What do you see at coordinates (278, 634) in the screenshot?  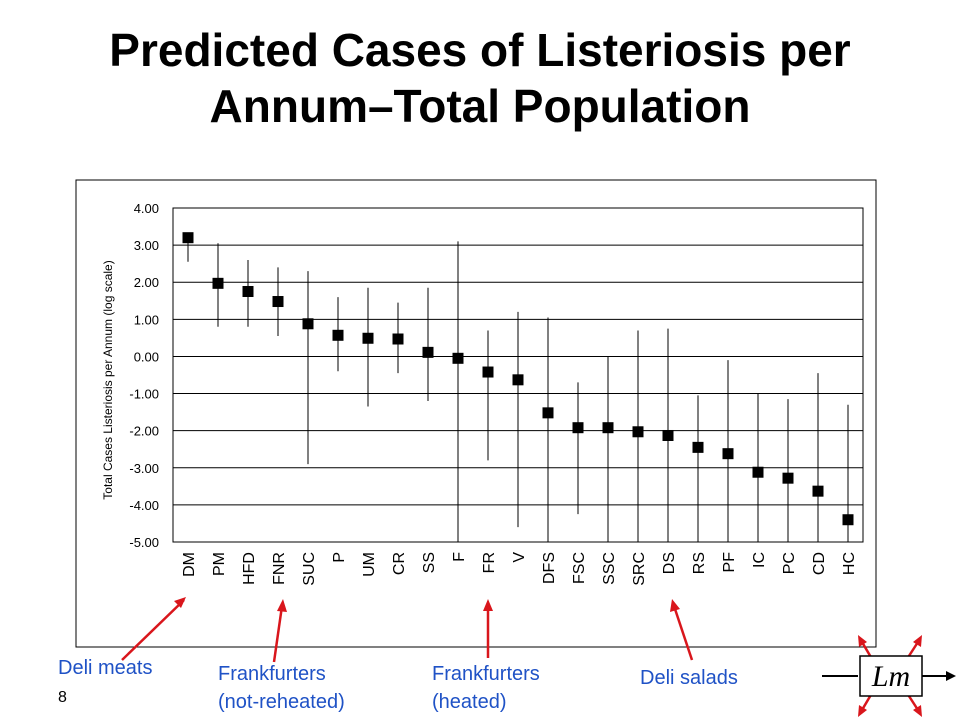 I see `arrow-frankfurters-not-reheated` at bounding box center [278, 634].